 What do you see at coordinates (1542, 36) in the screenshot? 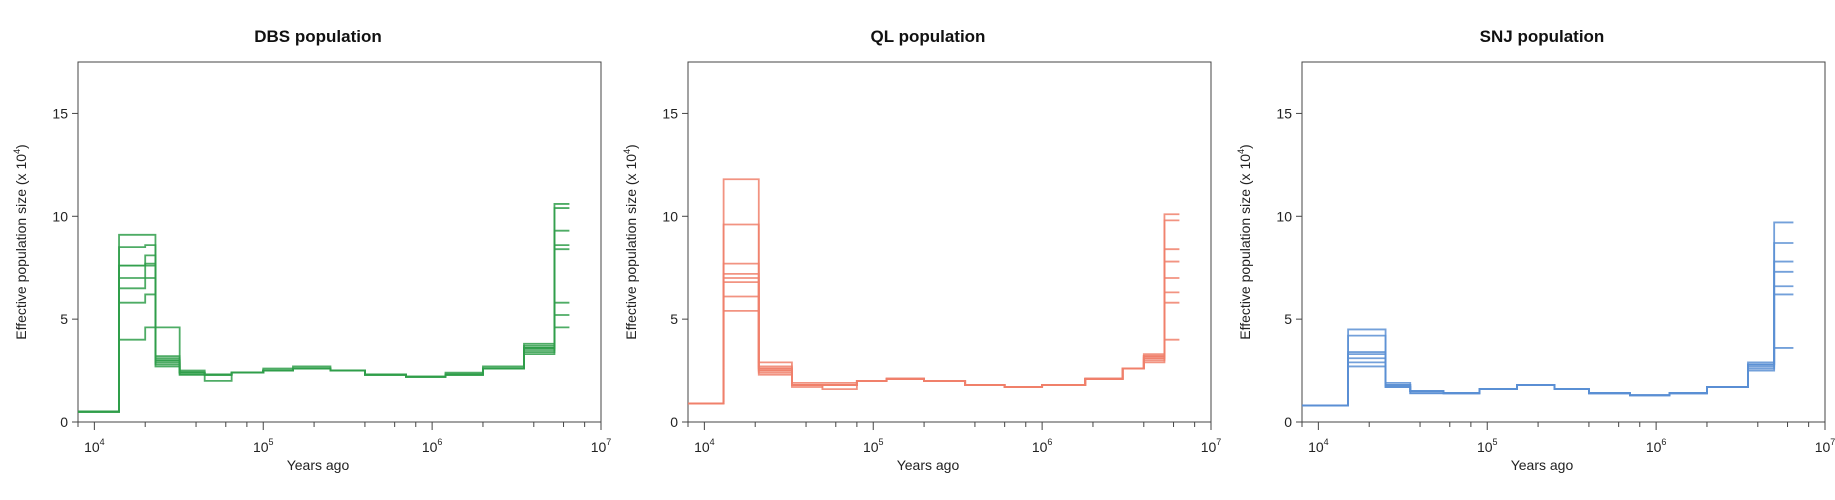
I see `panel-title: SNJ population` at bounding box center [1542, 36].